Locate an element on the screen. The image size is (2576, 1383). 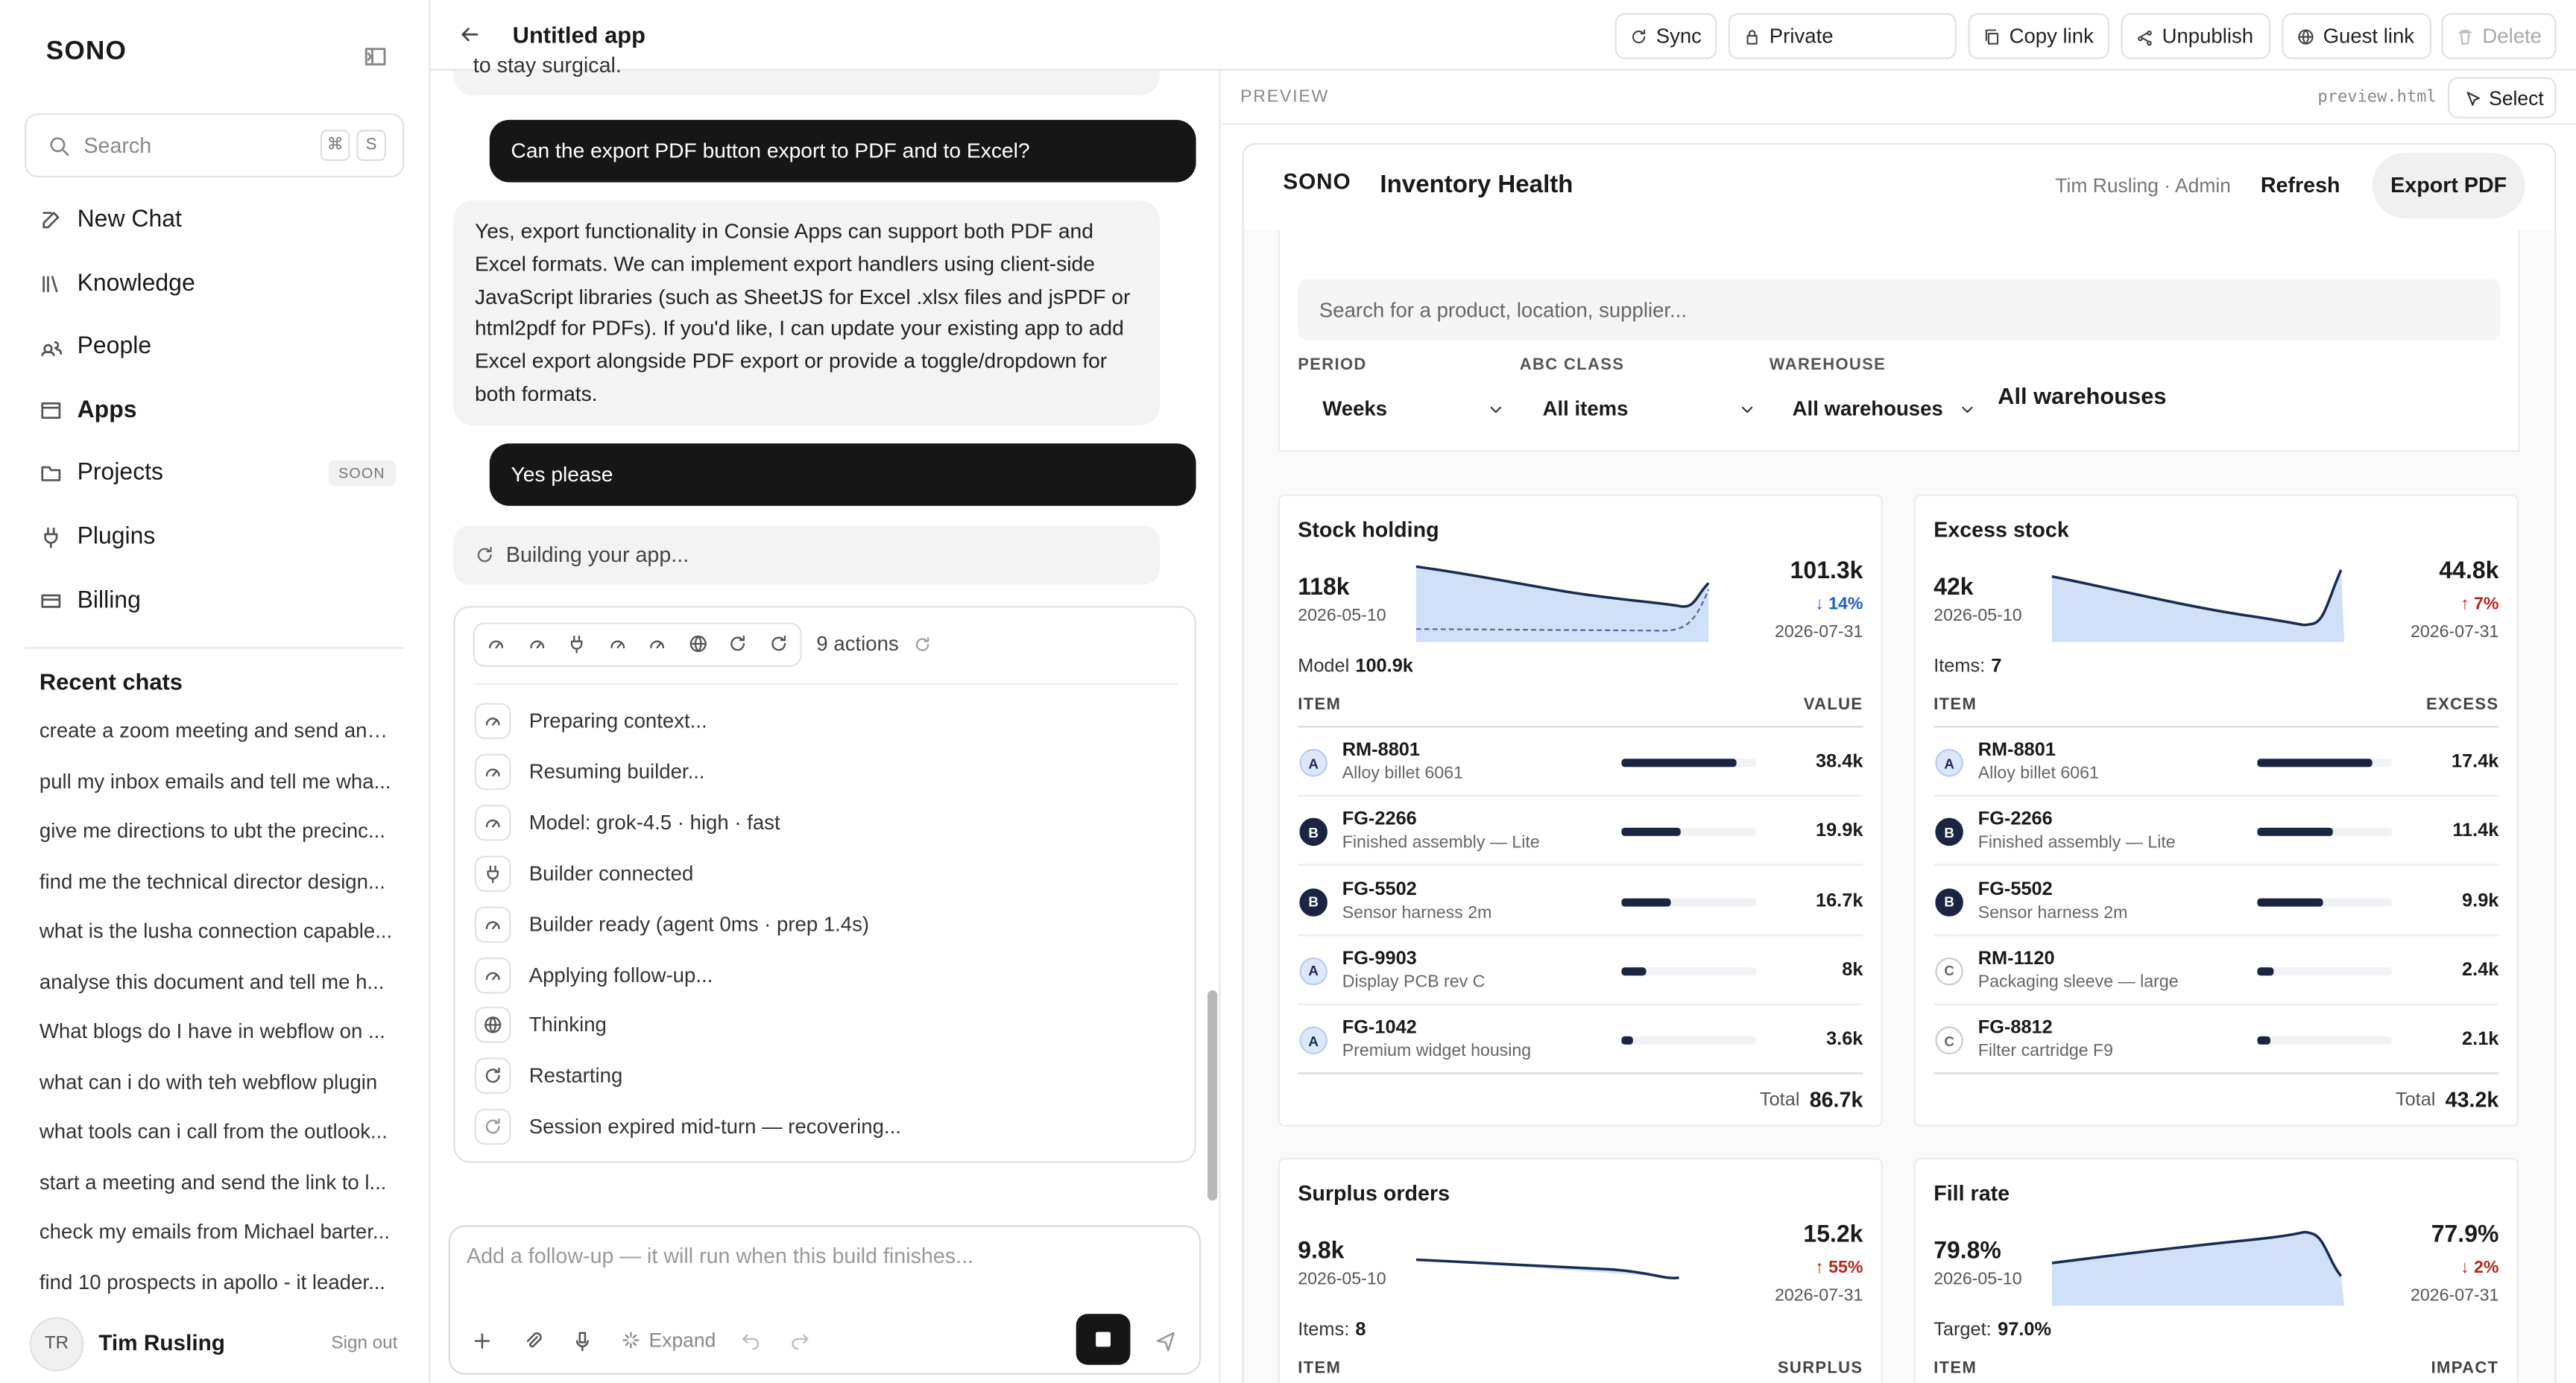
item-name: Finished assembly — Lite is located at coordinates (1441, 843).